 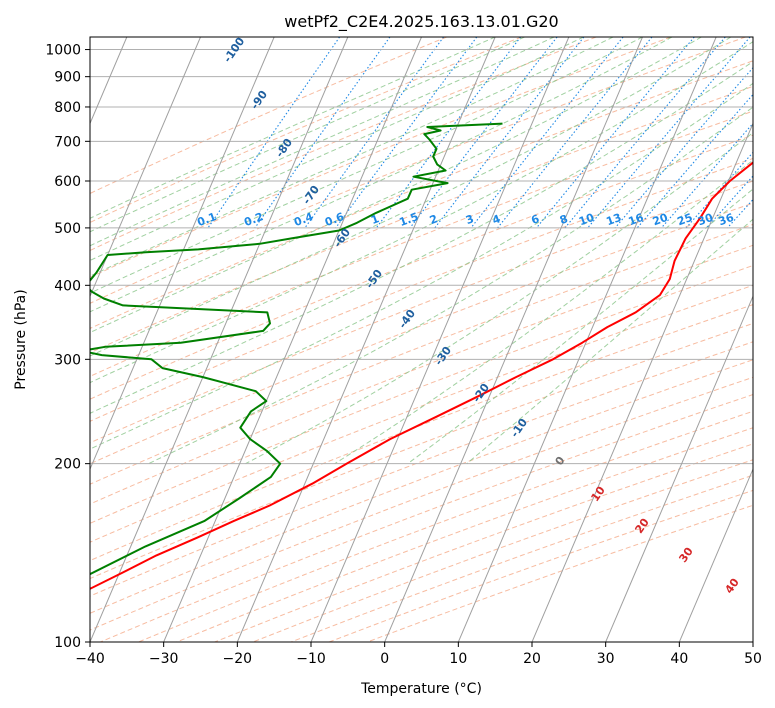 I want to click on y-tick-label: 100, so click(x=67, y=643).